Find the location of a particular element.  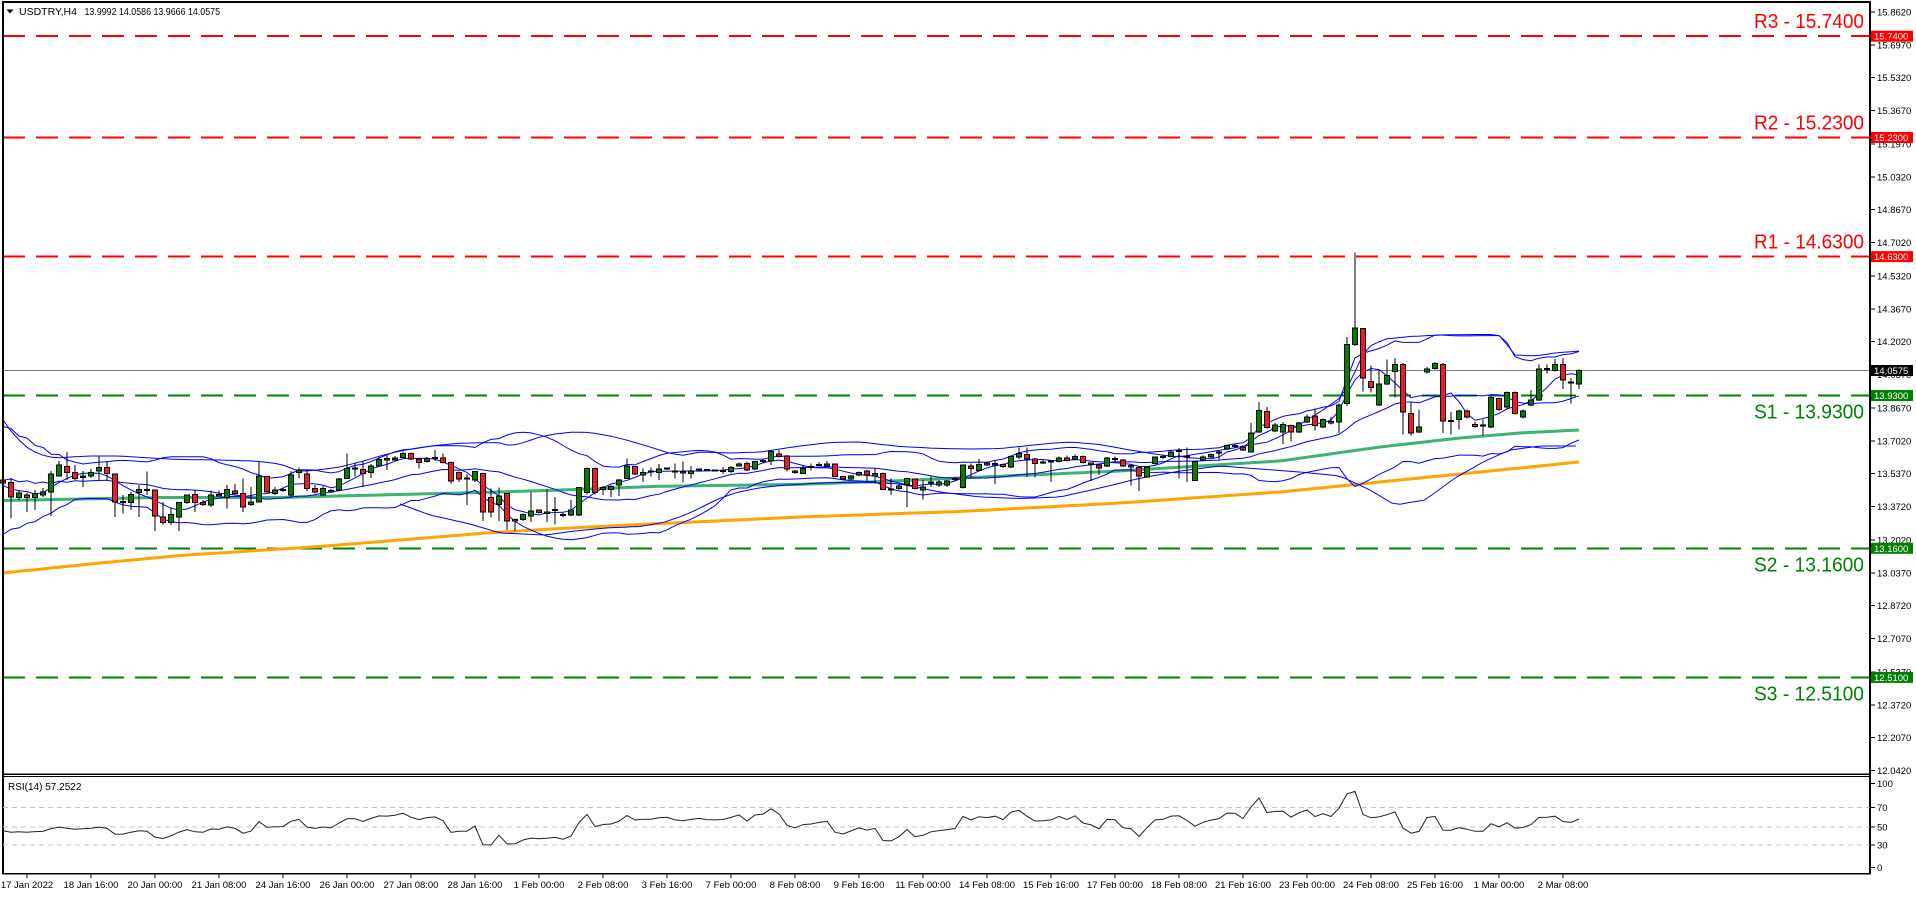

svg-text: 23 Feb 00:00 is located at coordinates (1307, 885).